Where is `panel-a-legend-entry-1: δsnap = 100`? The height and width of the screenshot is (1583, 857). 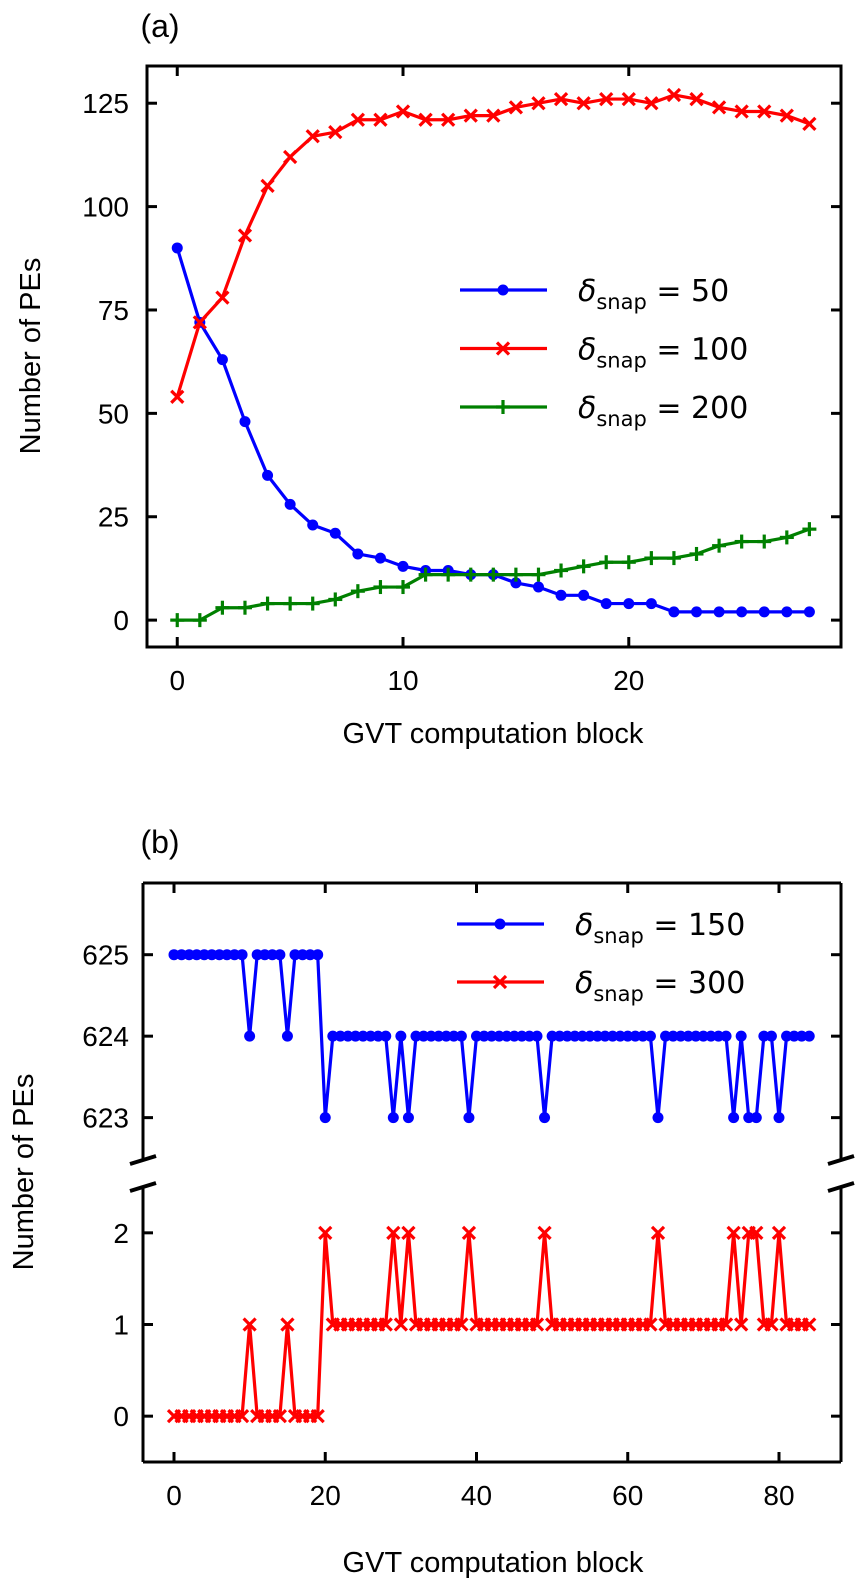 panel-a-legend-entry-1: δsnap = 100 is located at coordinates (604, 353).